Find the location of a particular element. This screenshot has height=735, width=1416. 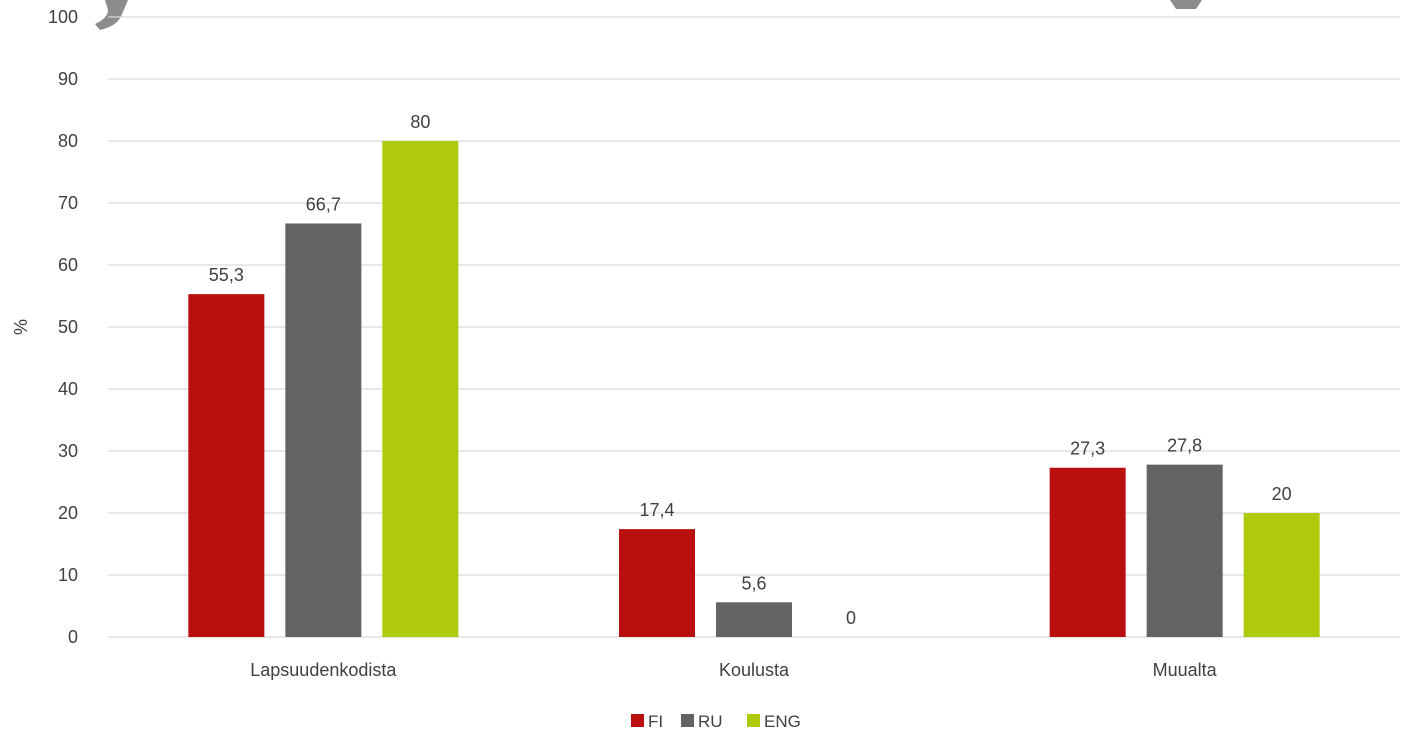

data-label: 5,6 is located at coordinates (753, 583).